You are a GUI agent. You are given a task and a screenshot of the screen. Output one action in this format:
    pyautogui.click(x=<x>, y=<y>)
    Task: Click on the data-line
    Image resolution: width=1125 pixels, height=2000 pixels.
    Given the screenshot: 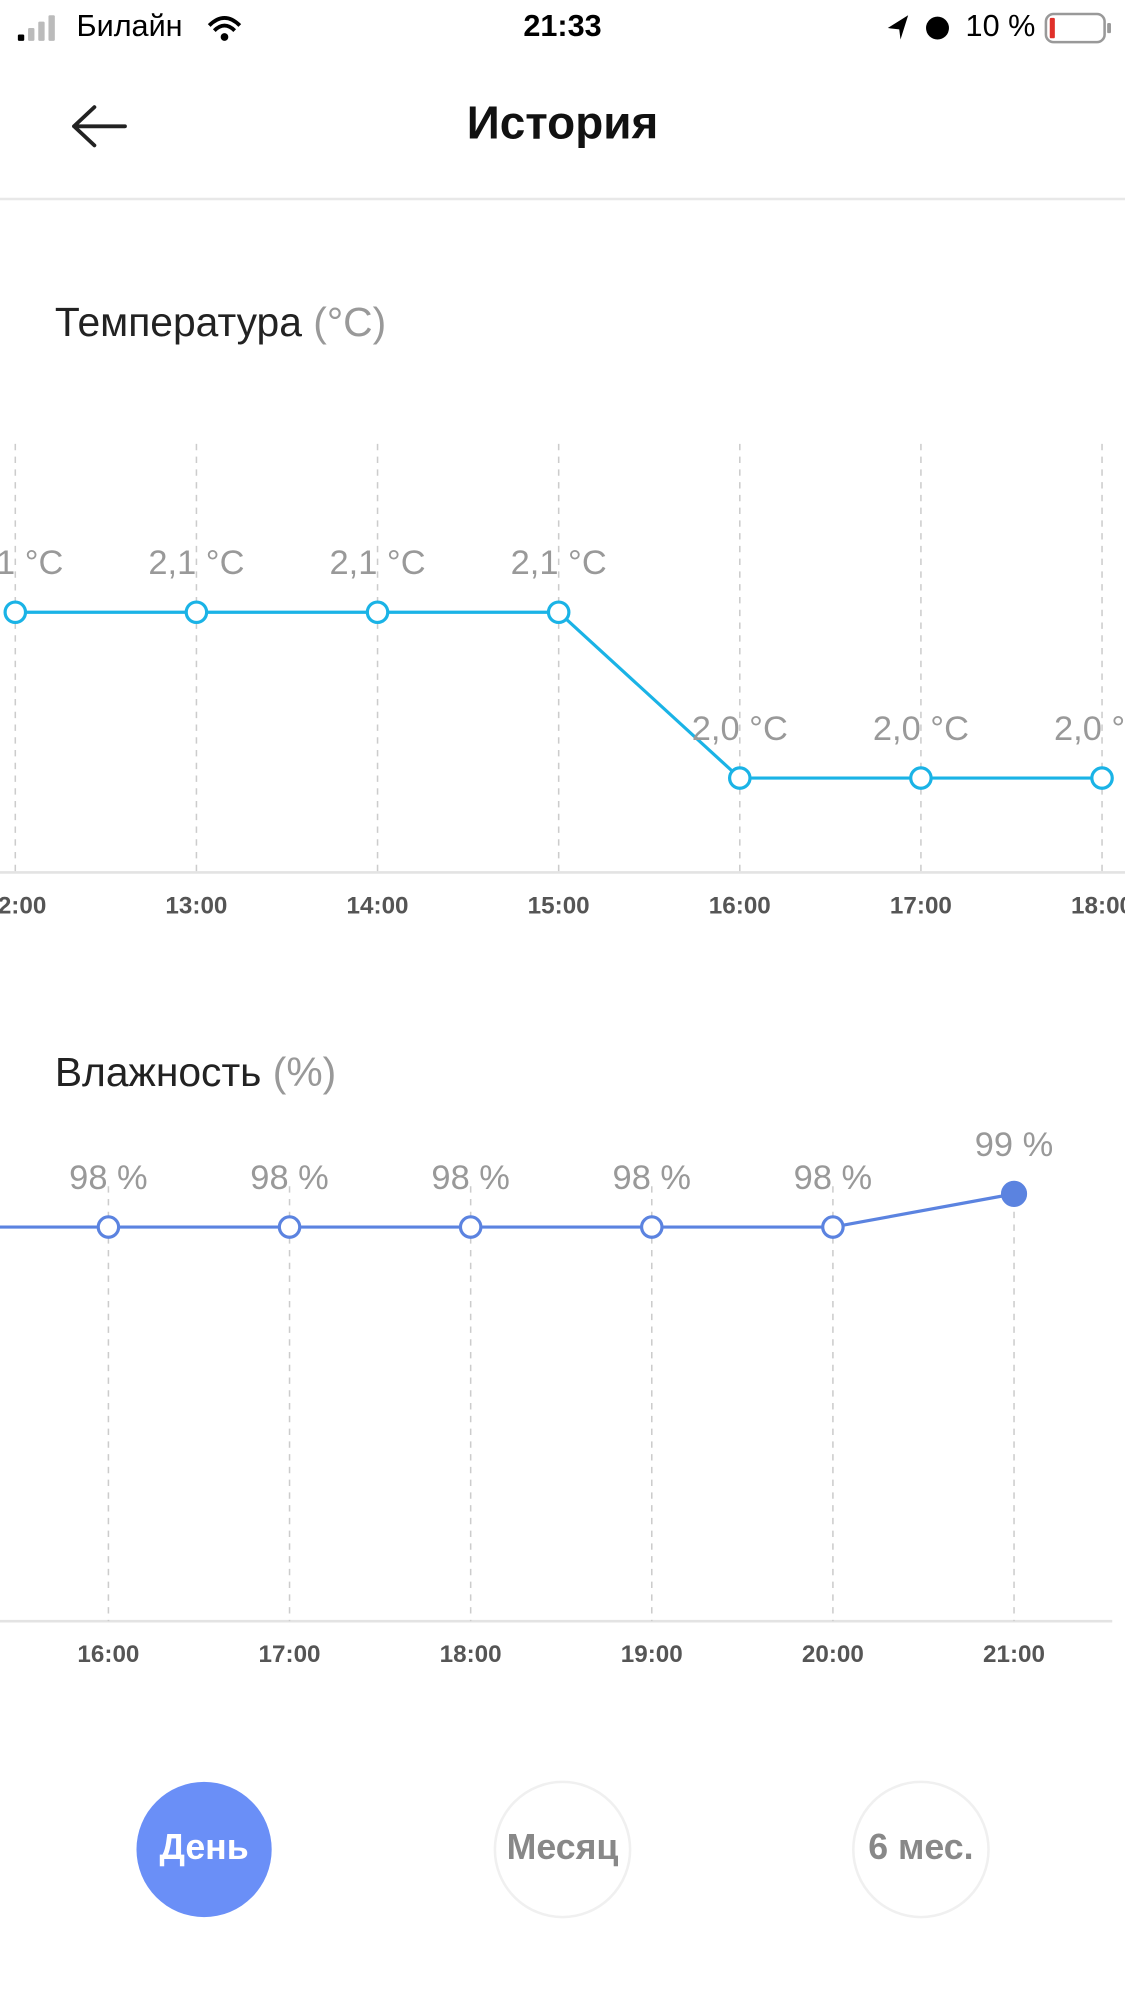 What is the action you would take?
    pyautogui.click(x=561, y=1210)
    